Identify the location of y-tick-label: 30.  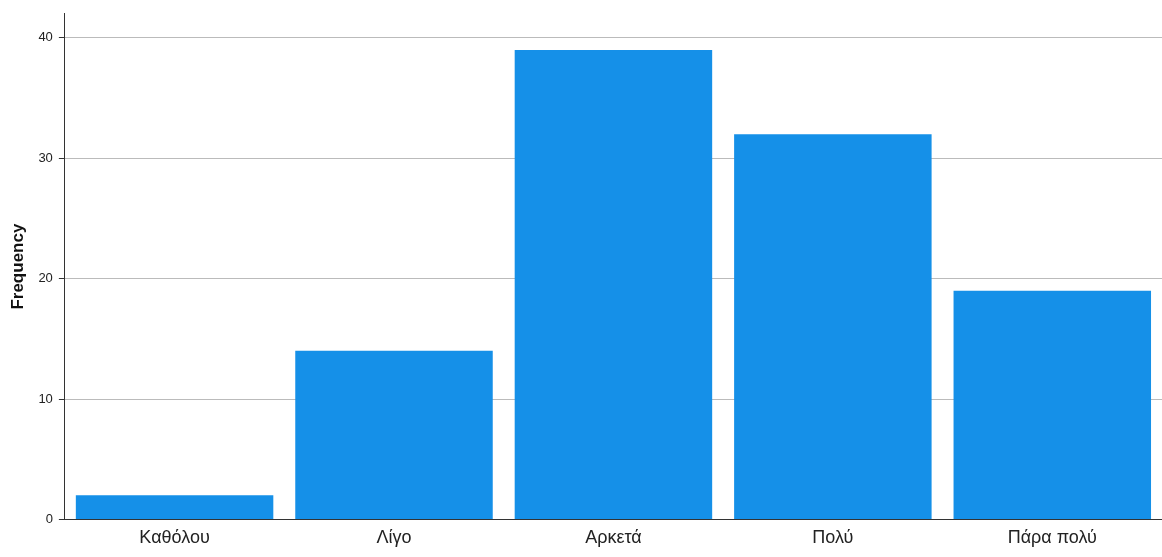
(45, 157).